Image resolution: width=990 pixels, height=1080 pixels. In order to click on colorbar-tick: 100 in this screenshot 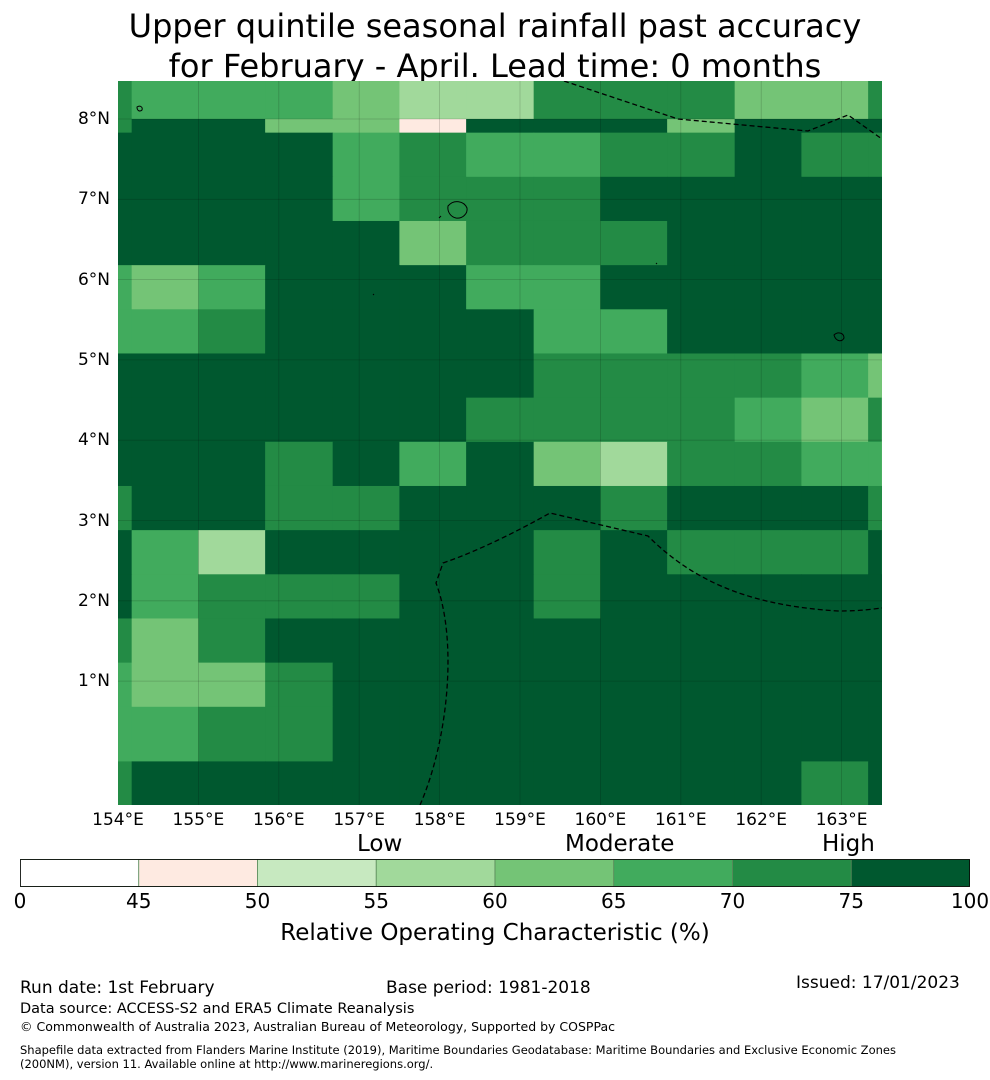, I will do `click(970, 901)`.